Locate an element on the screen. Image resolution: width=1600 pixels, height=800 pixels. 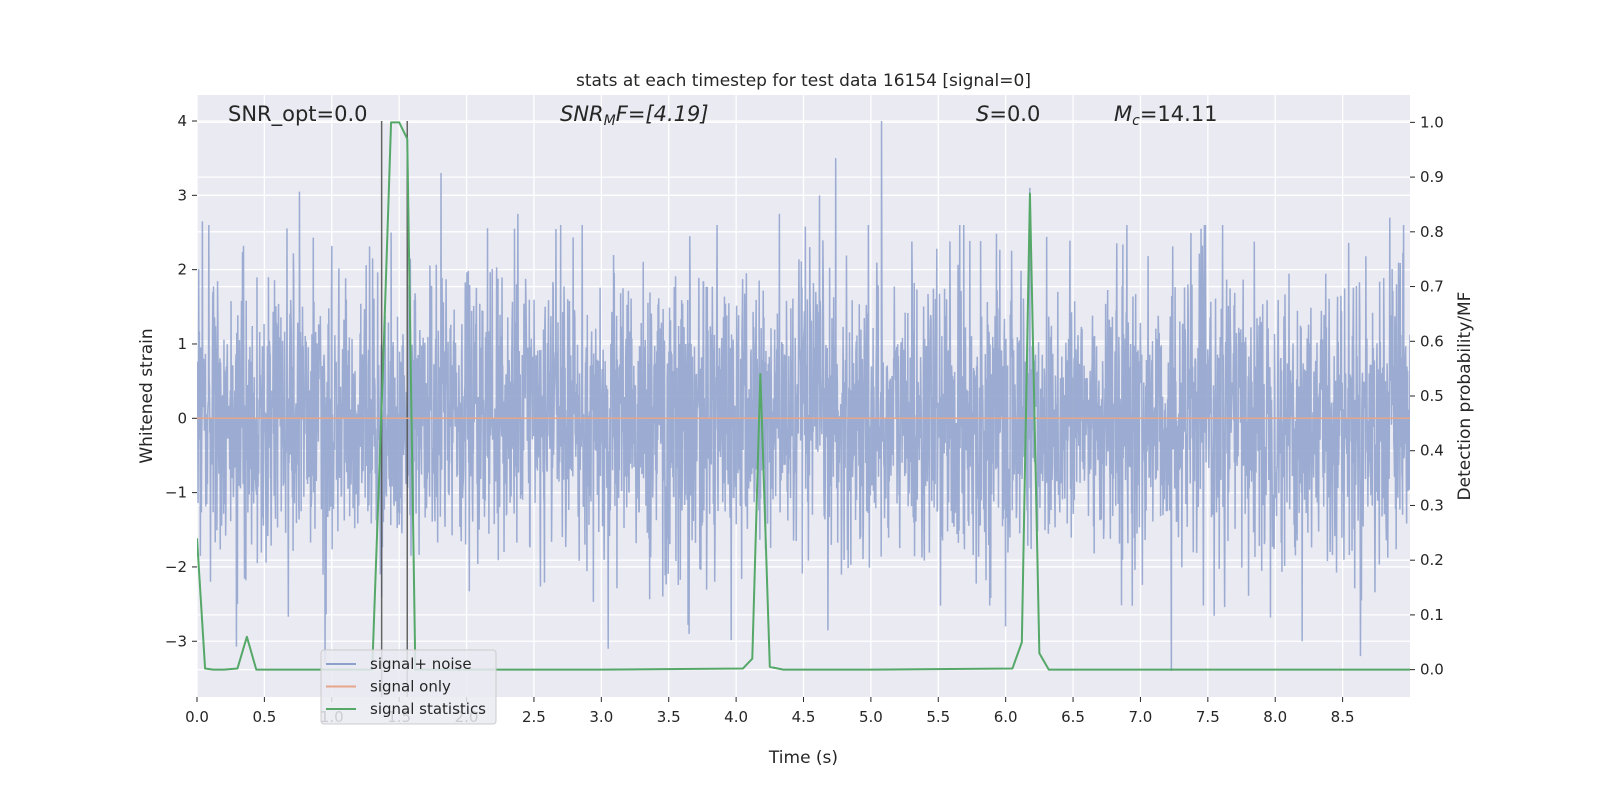
annotation-mc-sub: c is located at coordinates (1136, 121).